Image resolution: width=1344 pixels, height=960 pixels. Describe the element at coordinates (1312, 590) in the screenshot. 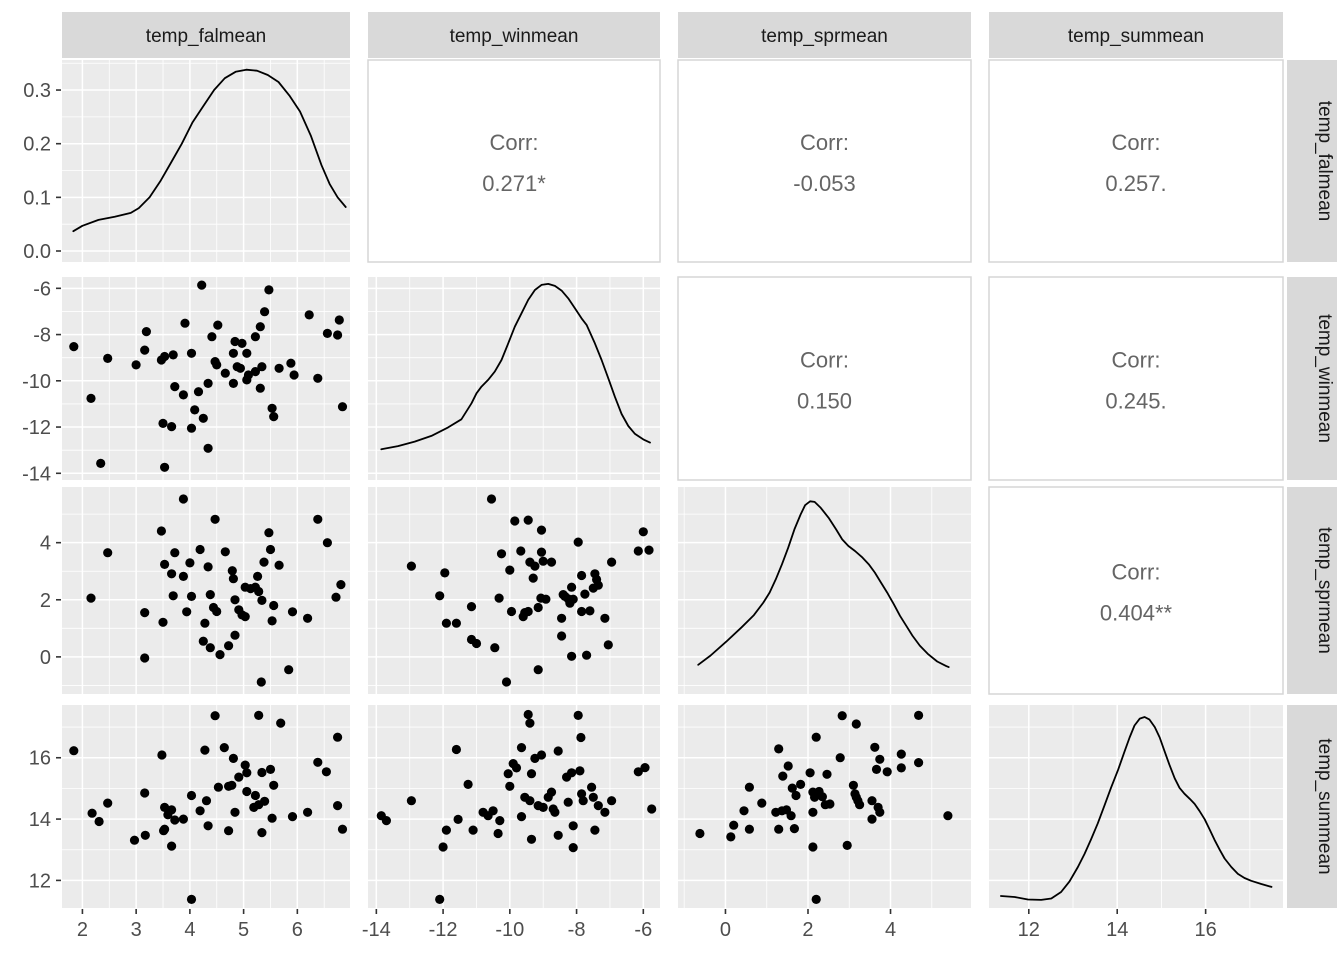

I see `right-strip-temp_sprmean: temp_sprmean` at that location.